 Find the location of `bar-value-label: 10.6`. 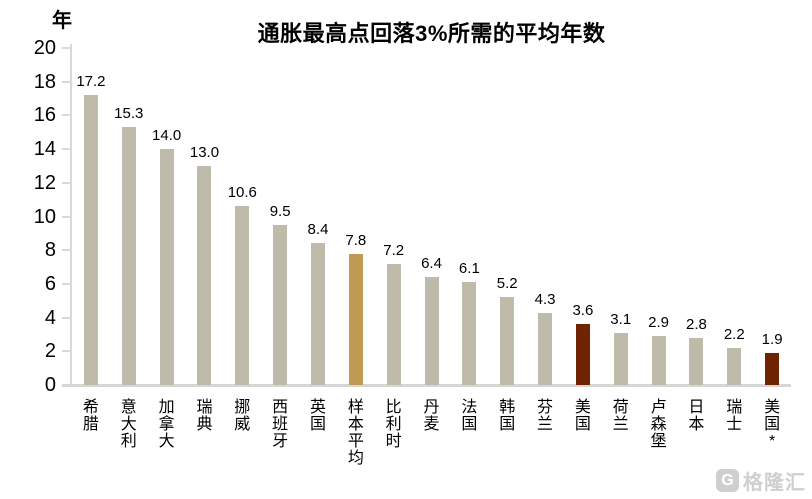

bar-value-label: 10.6 is located at coordinates (242, 193).